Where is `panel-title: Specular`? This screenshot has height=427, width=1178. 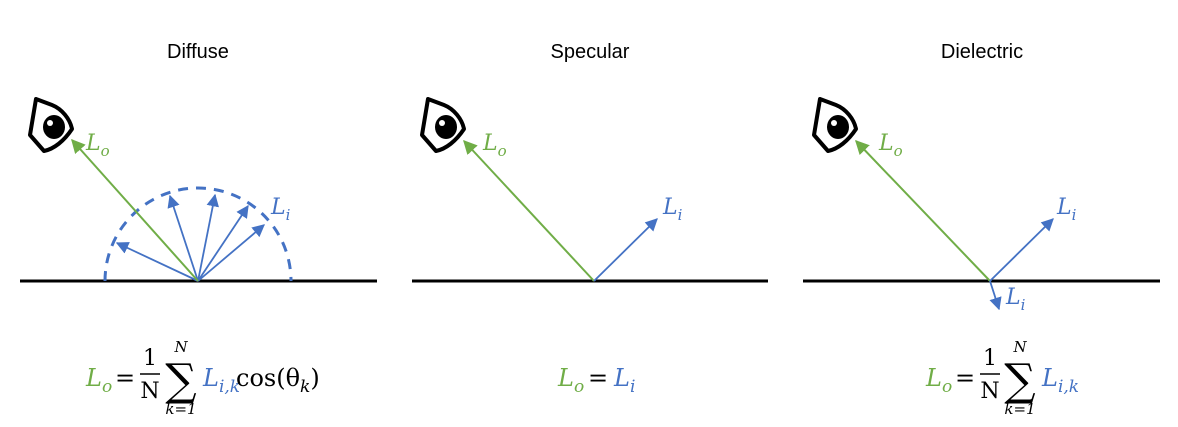
panel-title: Specular is located at coordinates (590, 52).